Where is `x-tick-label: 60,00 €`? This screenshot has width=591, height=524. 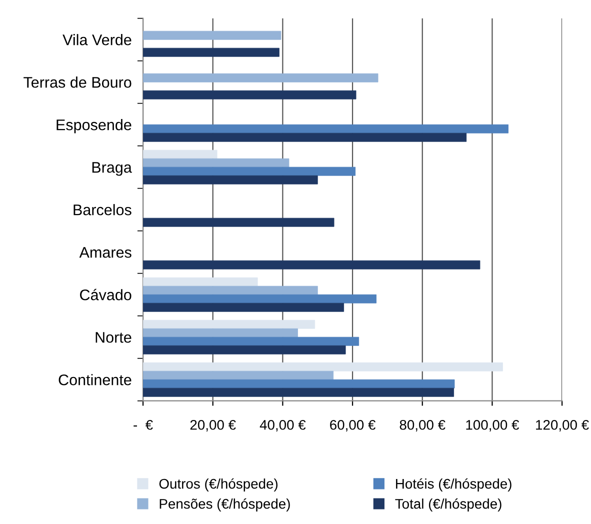
x-tick-label: 60,00 € is located at coordinates (353, 426).